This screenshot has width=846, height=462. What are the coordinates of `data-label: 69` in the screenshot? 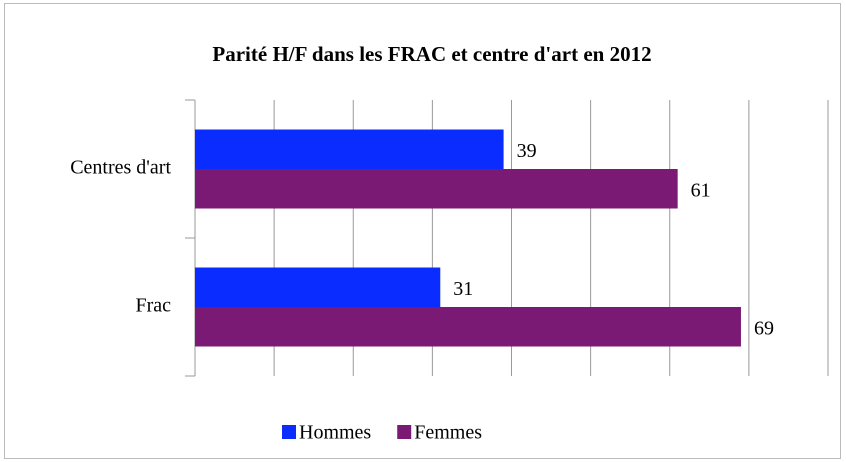 It's located at (764, 328).